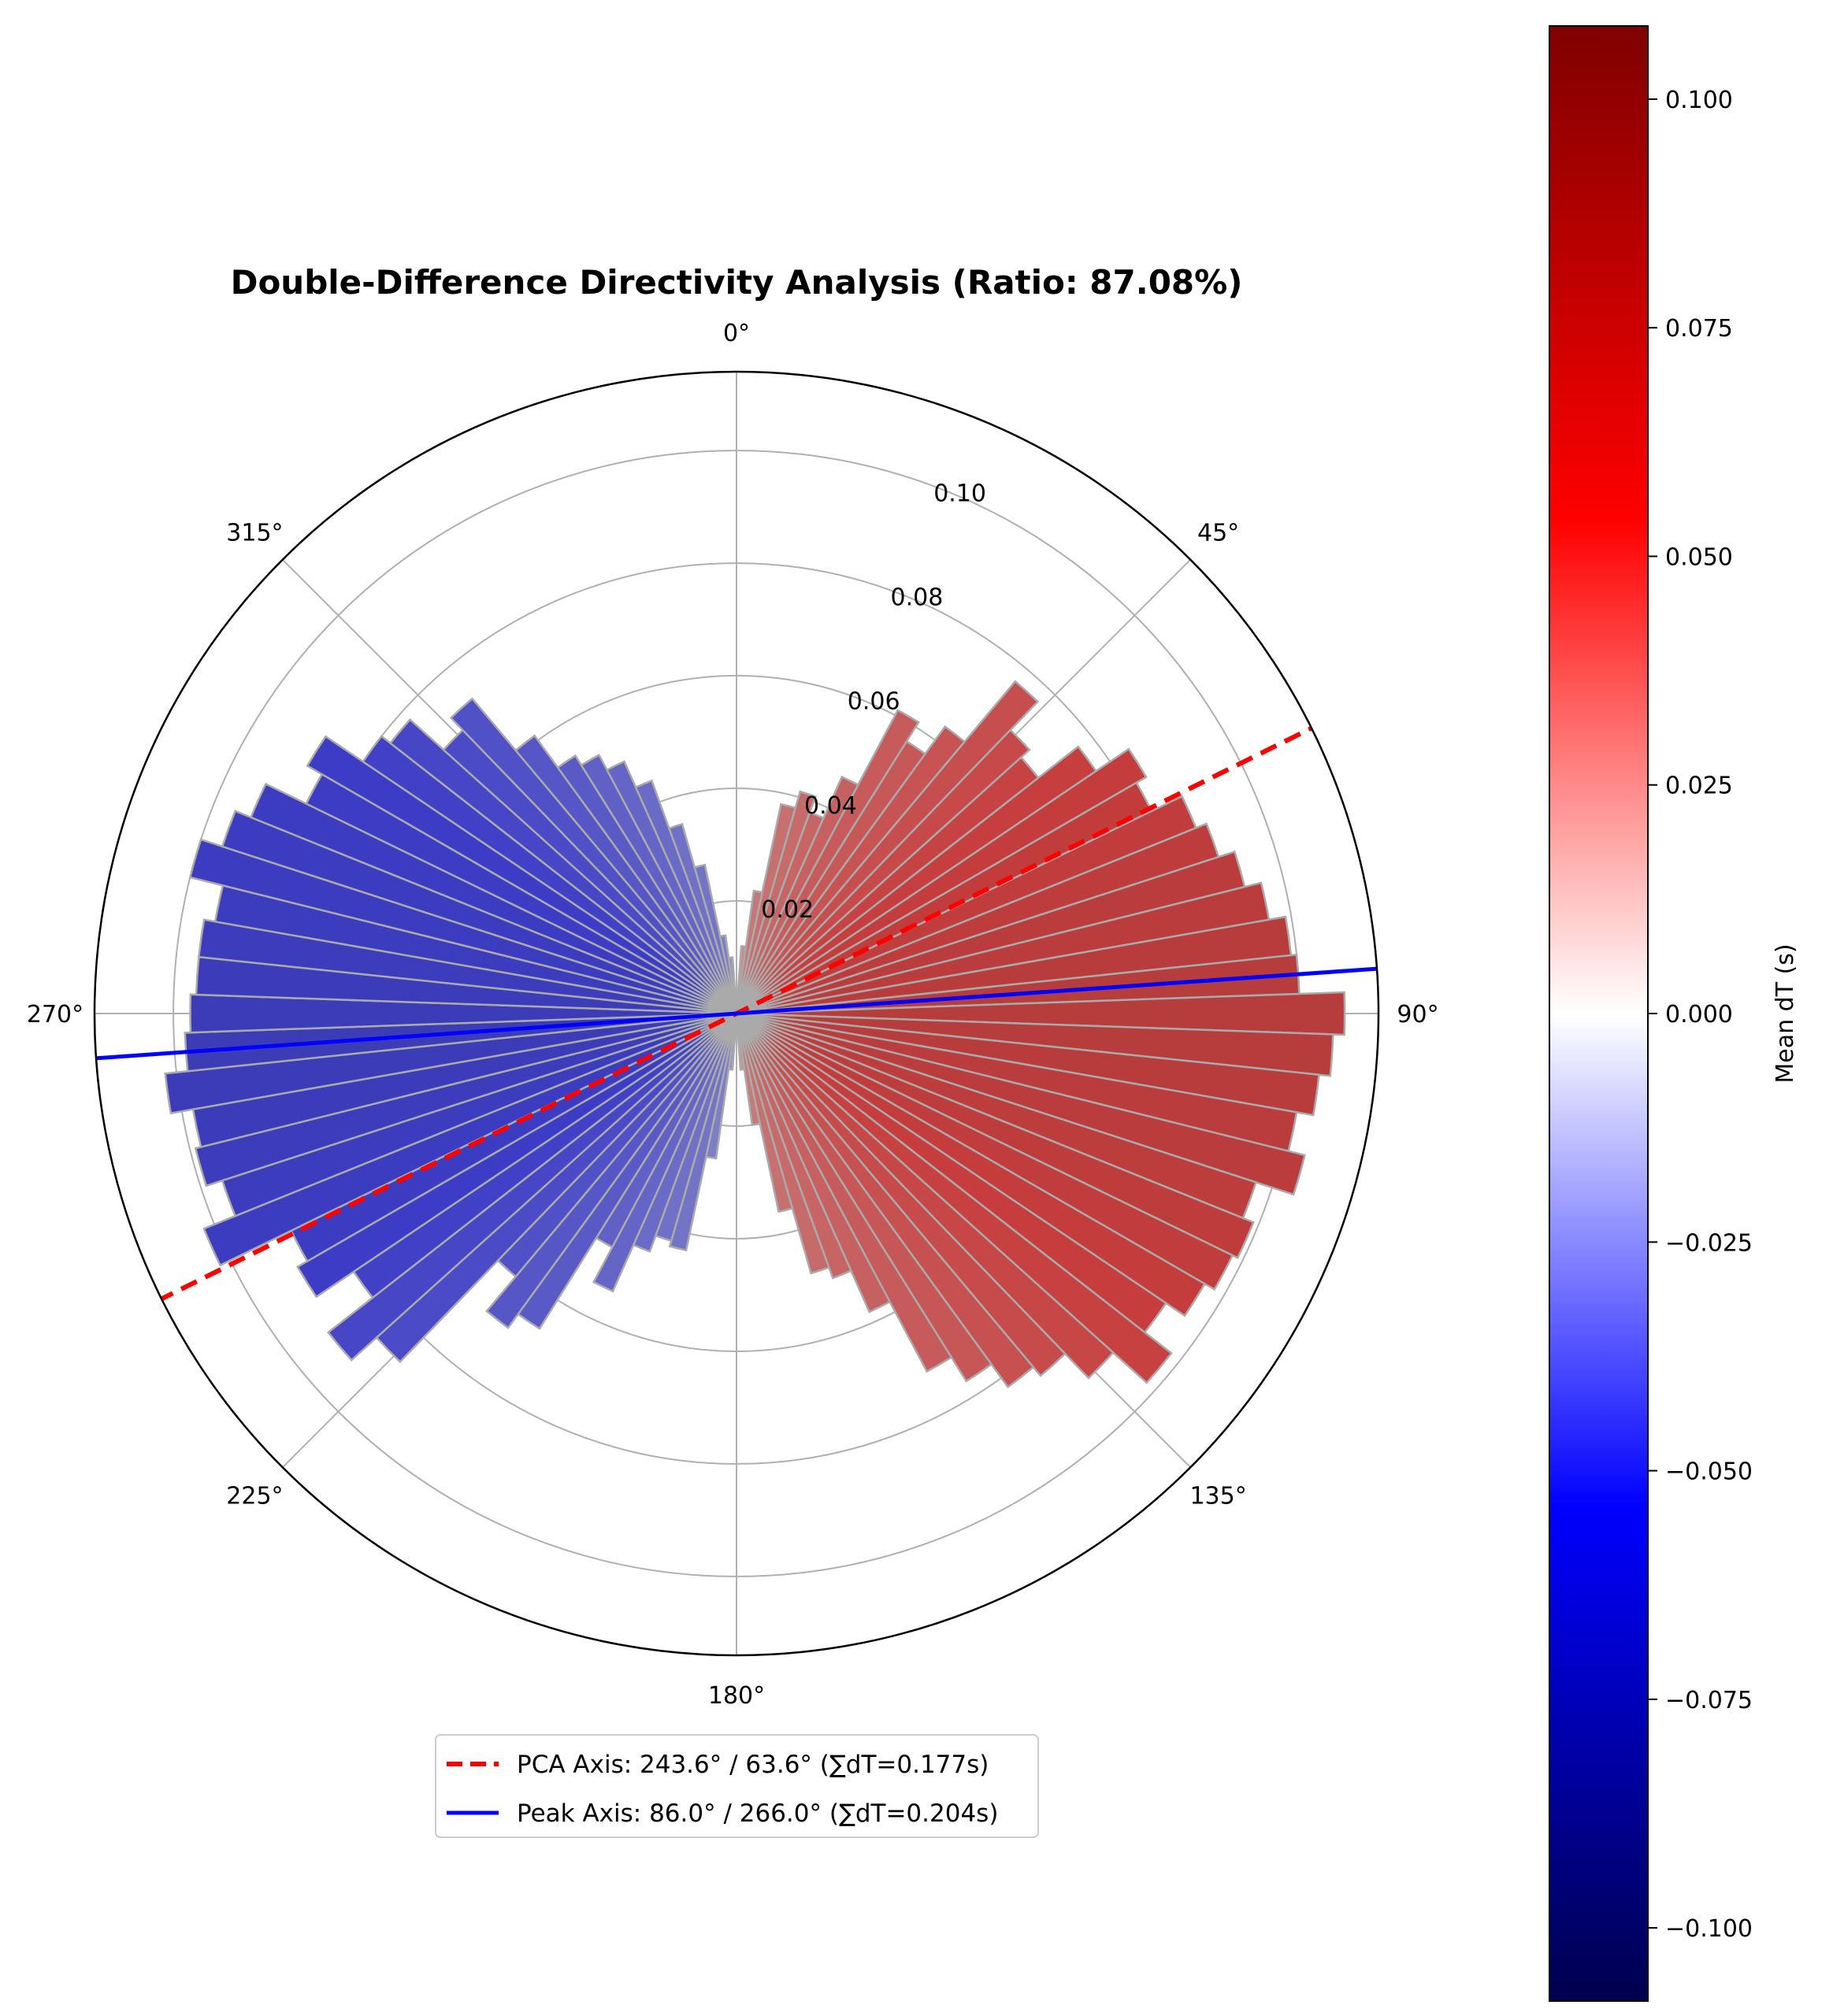 The height and width of the screenshot is (2016, 1833). I want to click on legend-pca-label: PCA Axis: 243.6° / 63.6° (∑dT=0.177s), so click(753, 1765).